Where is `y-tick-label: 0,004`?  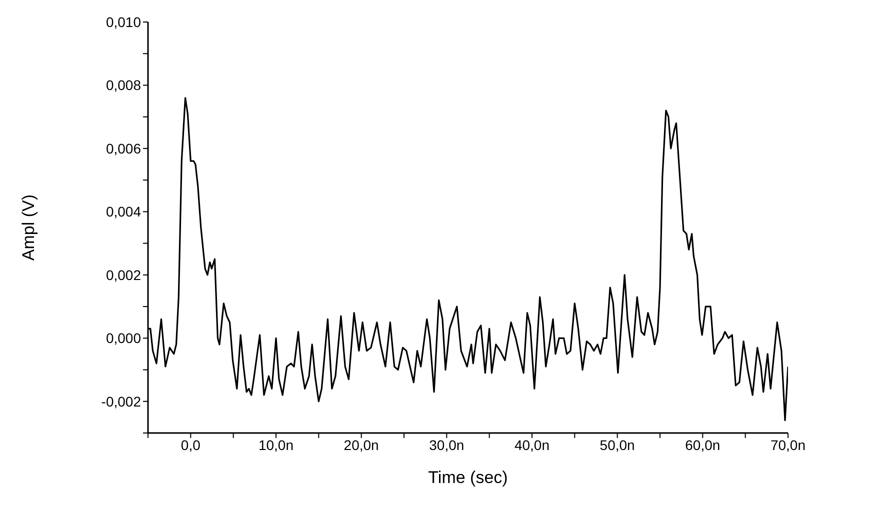
y-tick-label: 0,004 is located at coordinates (124, 212).